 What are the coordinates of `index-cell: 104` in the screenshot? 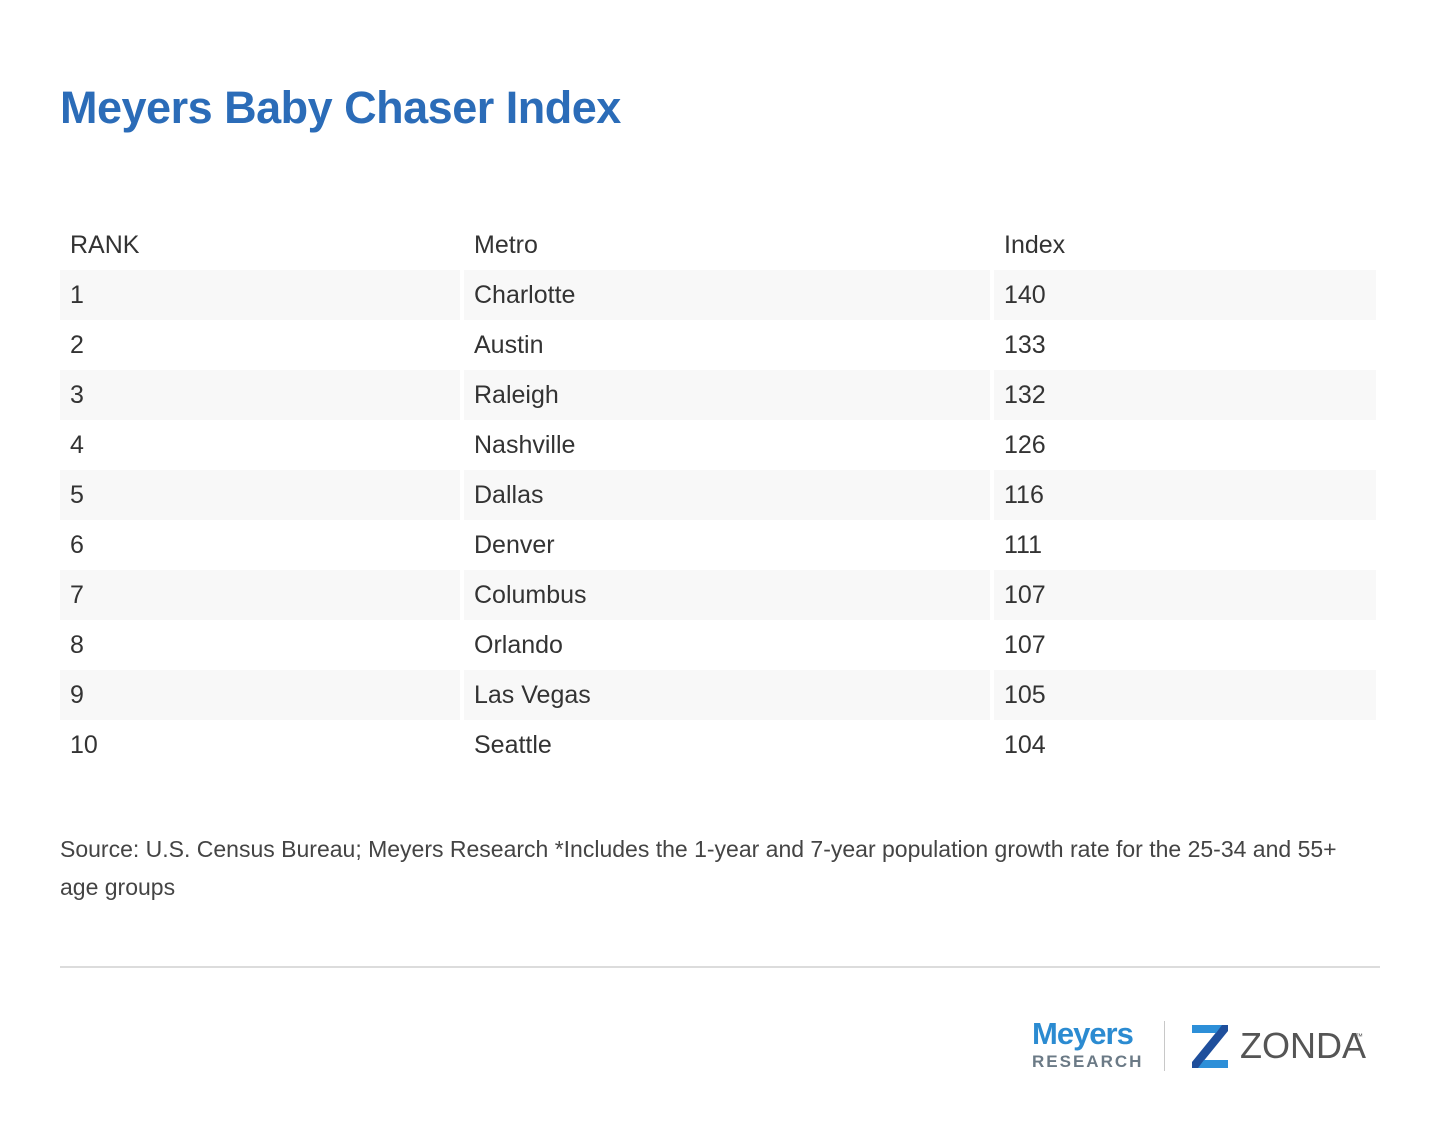 It's located at (1025, 744).